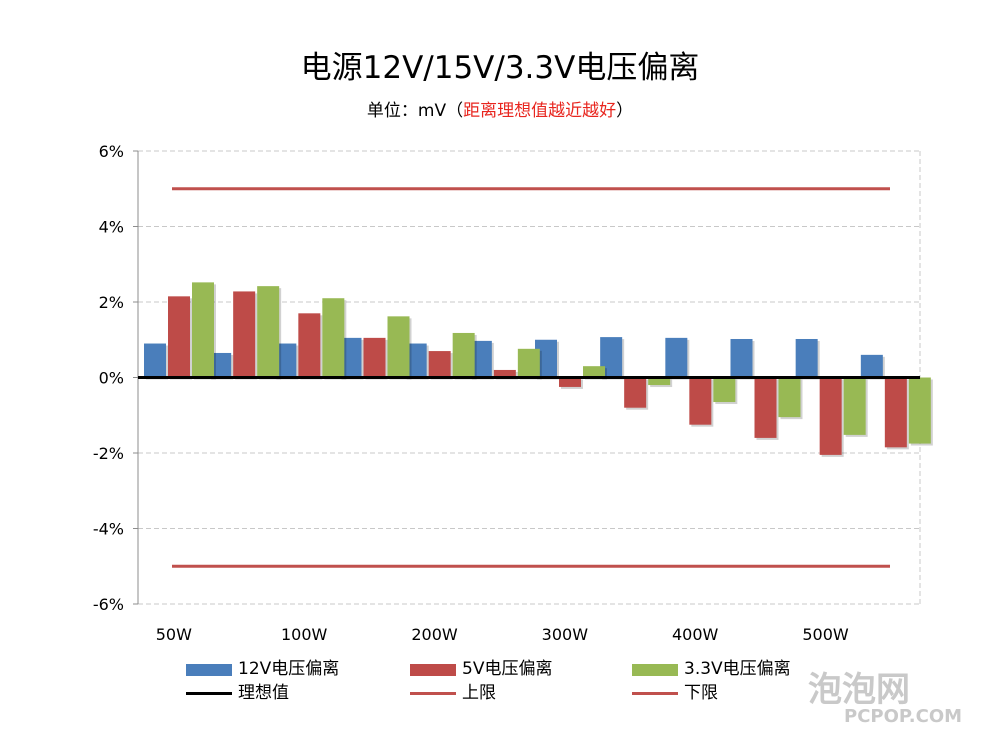  I want to click on legend-label-5v: 5V电压偏离, so click(507, 669).